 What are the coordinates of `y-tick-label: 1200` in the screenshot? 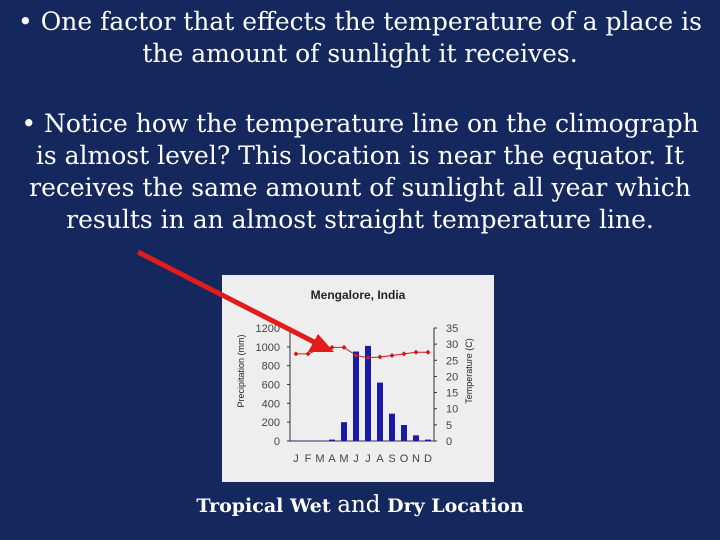 It's located at (268, 329).